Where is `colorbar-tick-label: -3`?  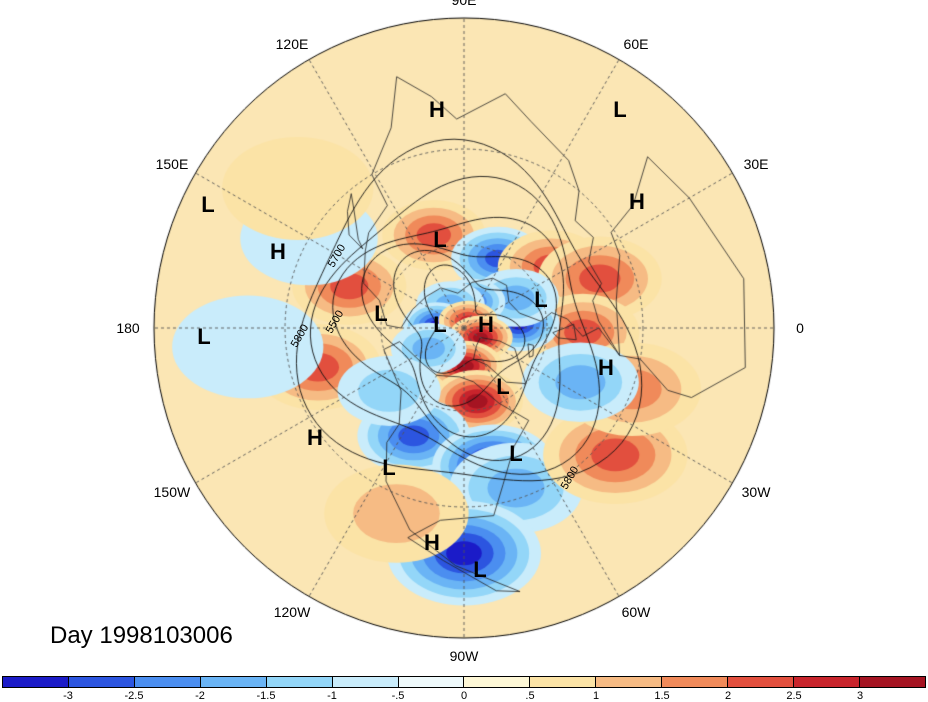 colorbar-tick-label: -3 is located at coordinates (68, 696).